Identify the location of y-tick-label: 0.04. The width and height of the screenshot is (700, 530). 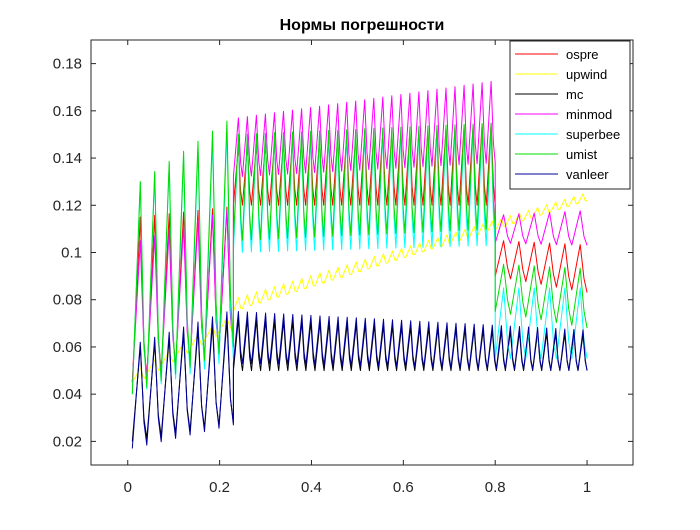
(67, 394).